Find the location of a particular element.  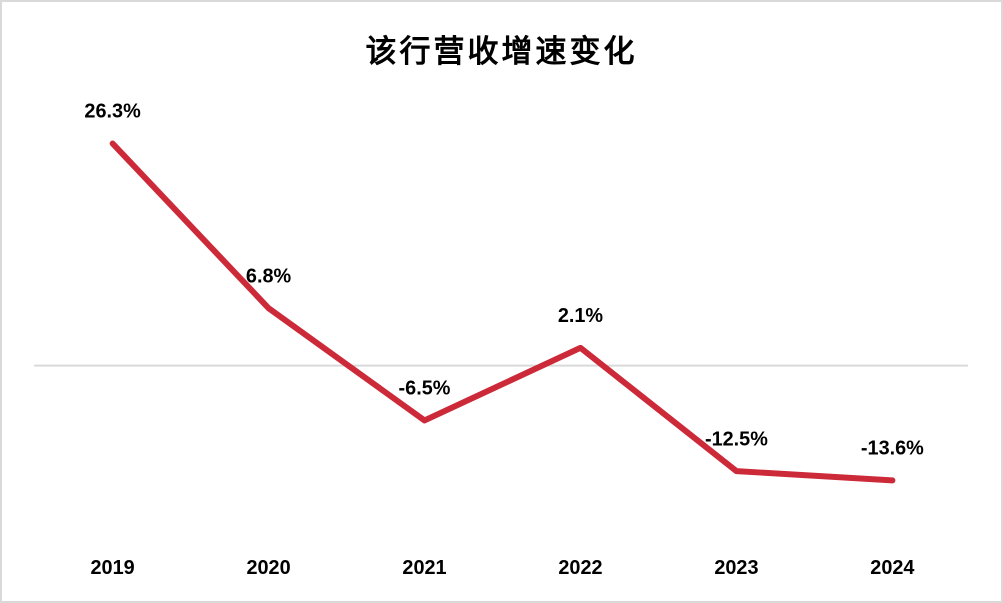

x-axis-label: 2024 is located at coordinates (892, 568).